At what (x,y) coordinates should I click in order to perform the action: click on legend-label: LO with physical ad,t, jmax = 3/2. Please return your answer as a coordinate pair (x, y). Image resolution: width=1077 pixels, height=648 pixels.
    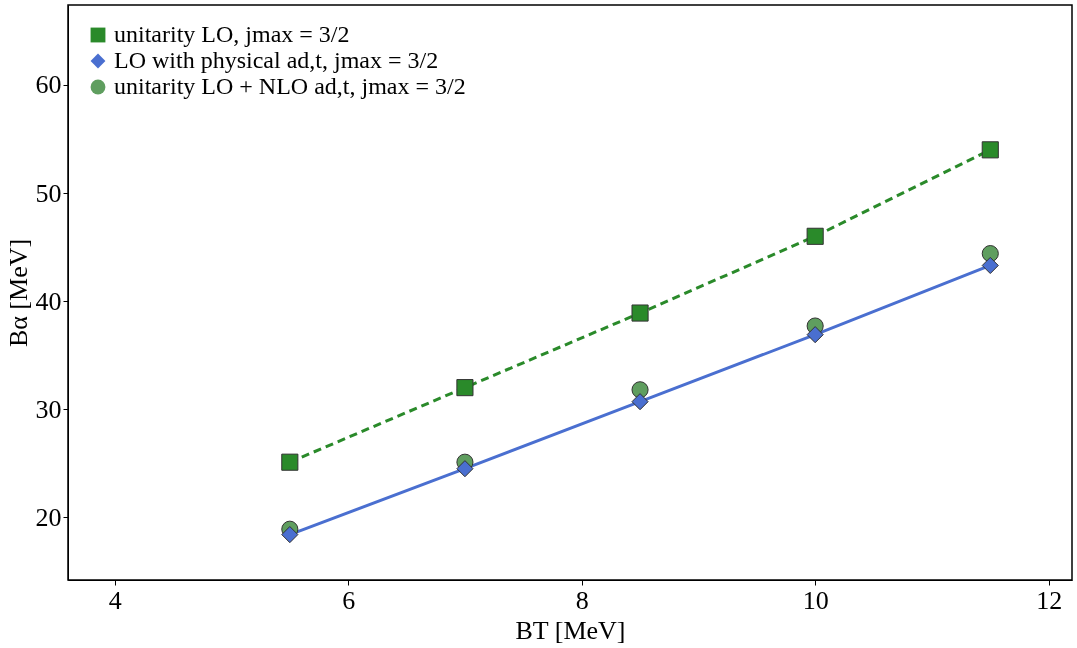
    Looking at the image, I should click on (276, 60).